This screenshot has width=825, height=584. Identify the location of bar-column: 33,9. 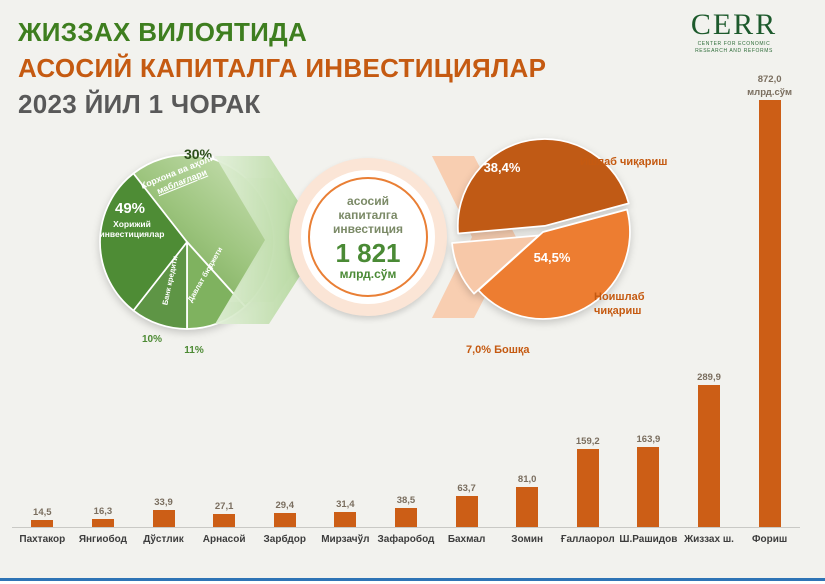
(163, 512).